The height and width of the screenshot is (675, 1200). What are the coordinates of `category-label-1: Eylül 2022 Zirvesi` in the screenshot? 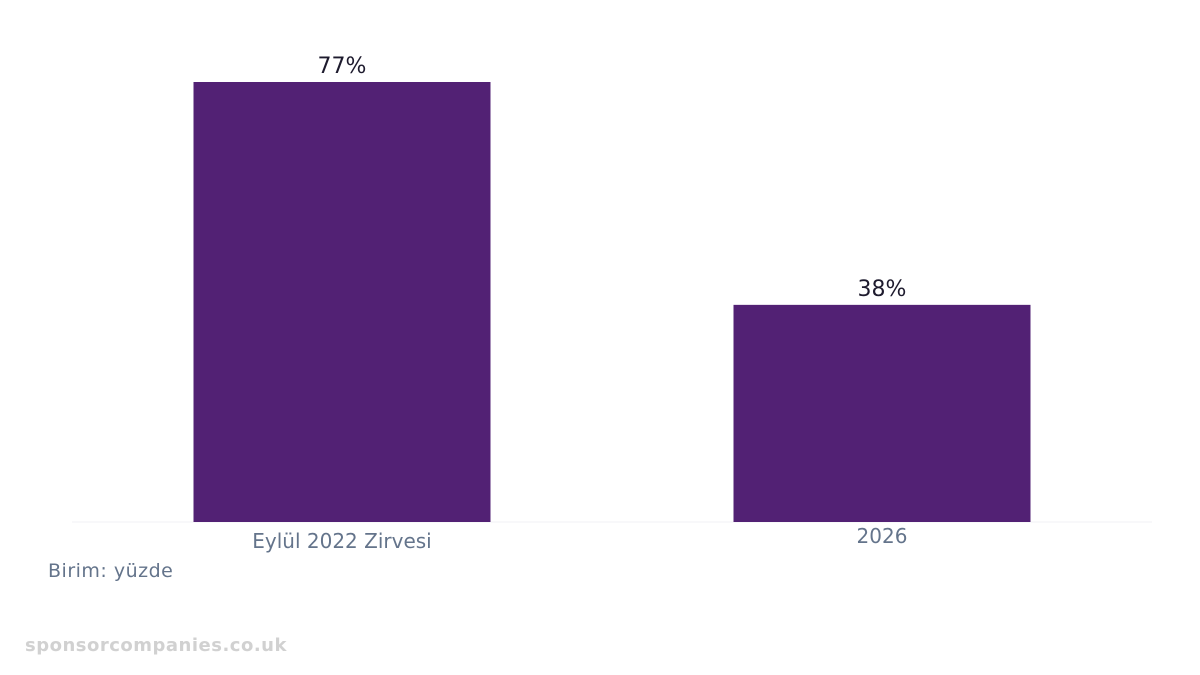 It's located at (341, 541).